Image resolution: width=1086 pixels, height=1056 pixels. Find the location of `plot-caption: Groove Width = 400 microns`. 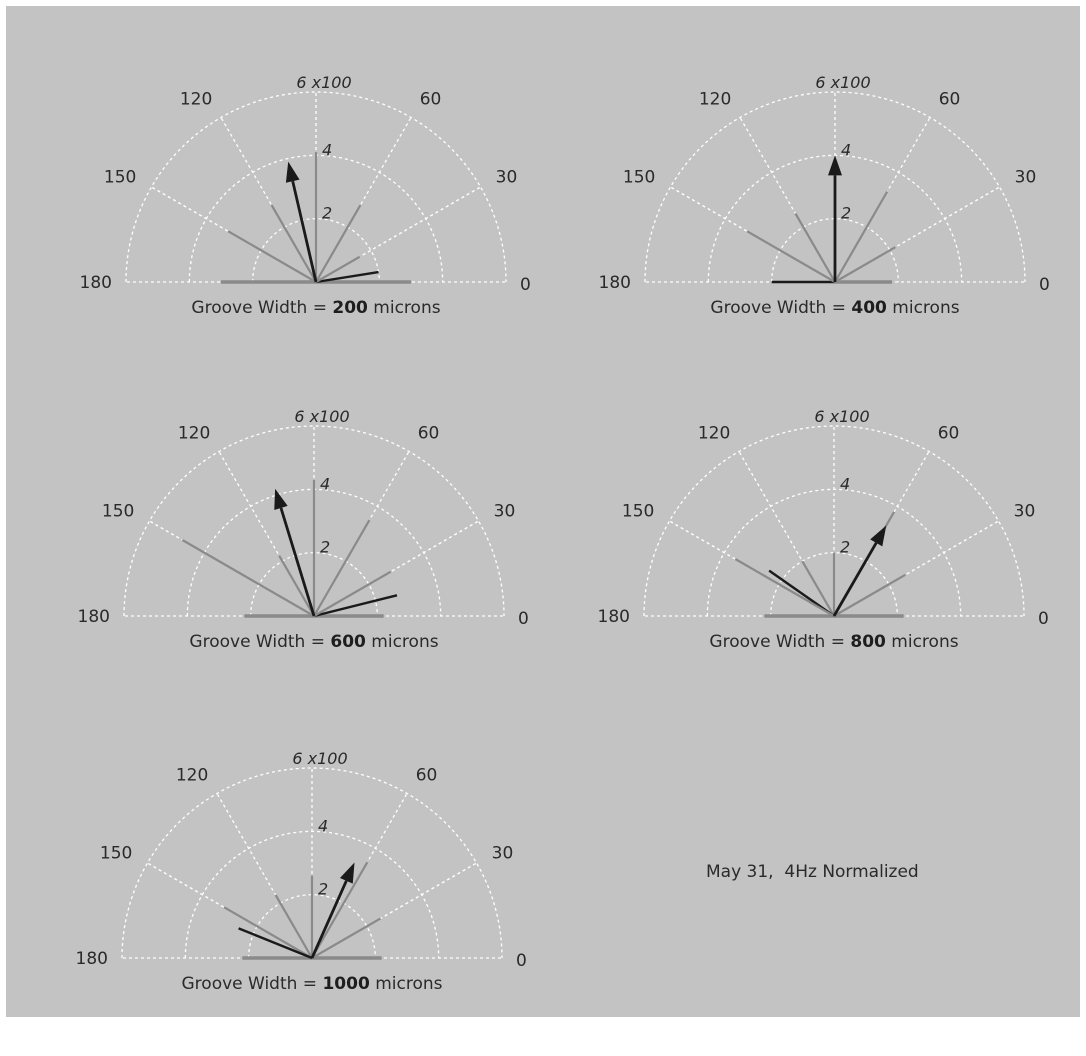

plot-caption: Groove Width = 400 microns is located at coordinates (835, 308).